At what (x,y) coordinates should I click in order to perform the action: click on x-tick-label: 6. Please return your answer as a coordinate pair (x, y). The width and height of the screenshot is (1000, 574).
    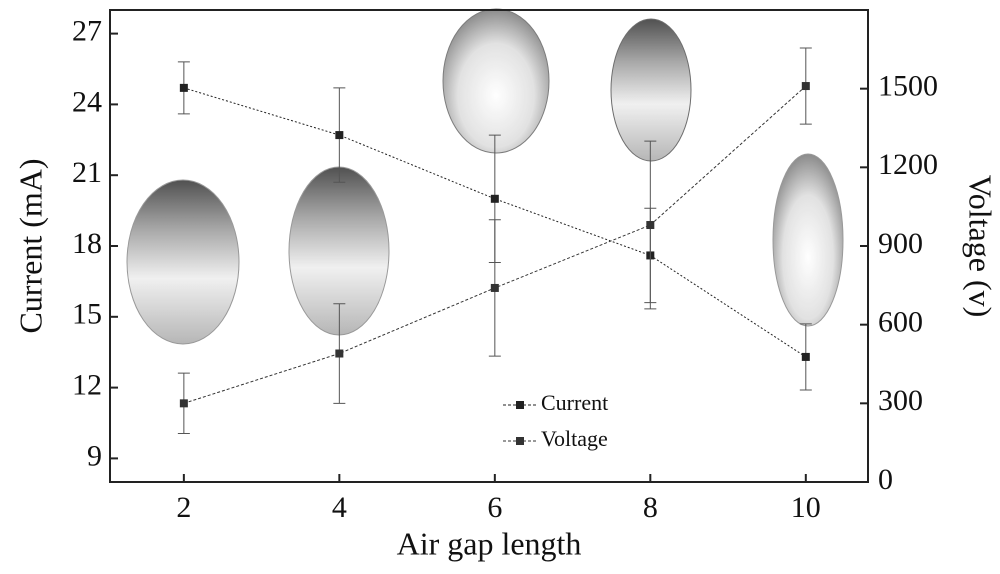
    Looking at the image, I should click on (494, 507).